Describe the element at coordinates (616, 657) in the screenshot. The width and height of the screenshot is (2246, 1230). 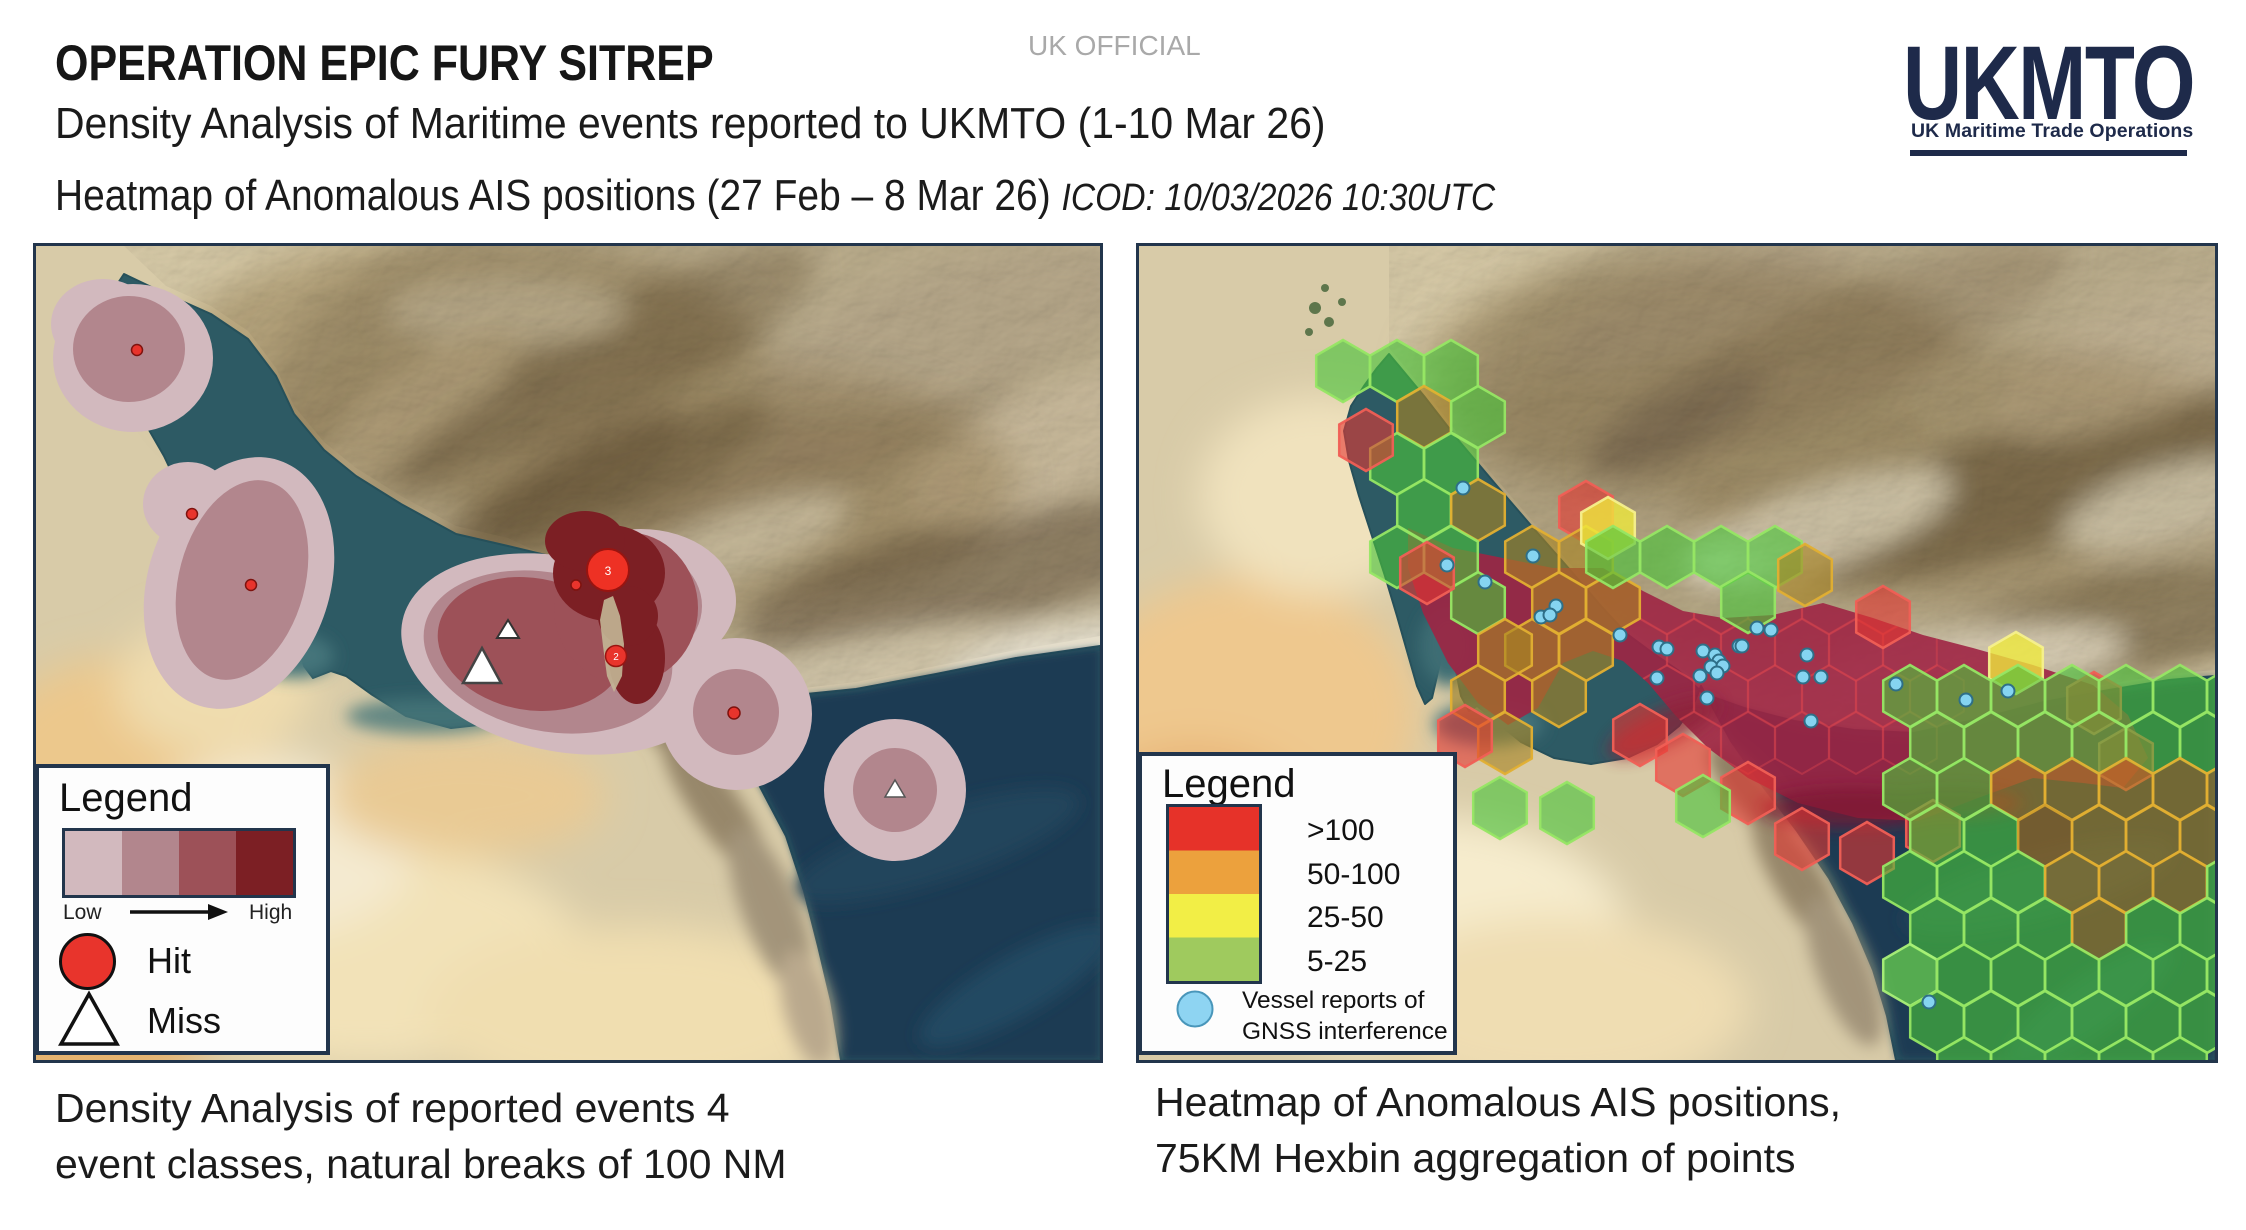
I see `svg-text: 2` at that location.